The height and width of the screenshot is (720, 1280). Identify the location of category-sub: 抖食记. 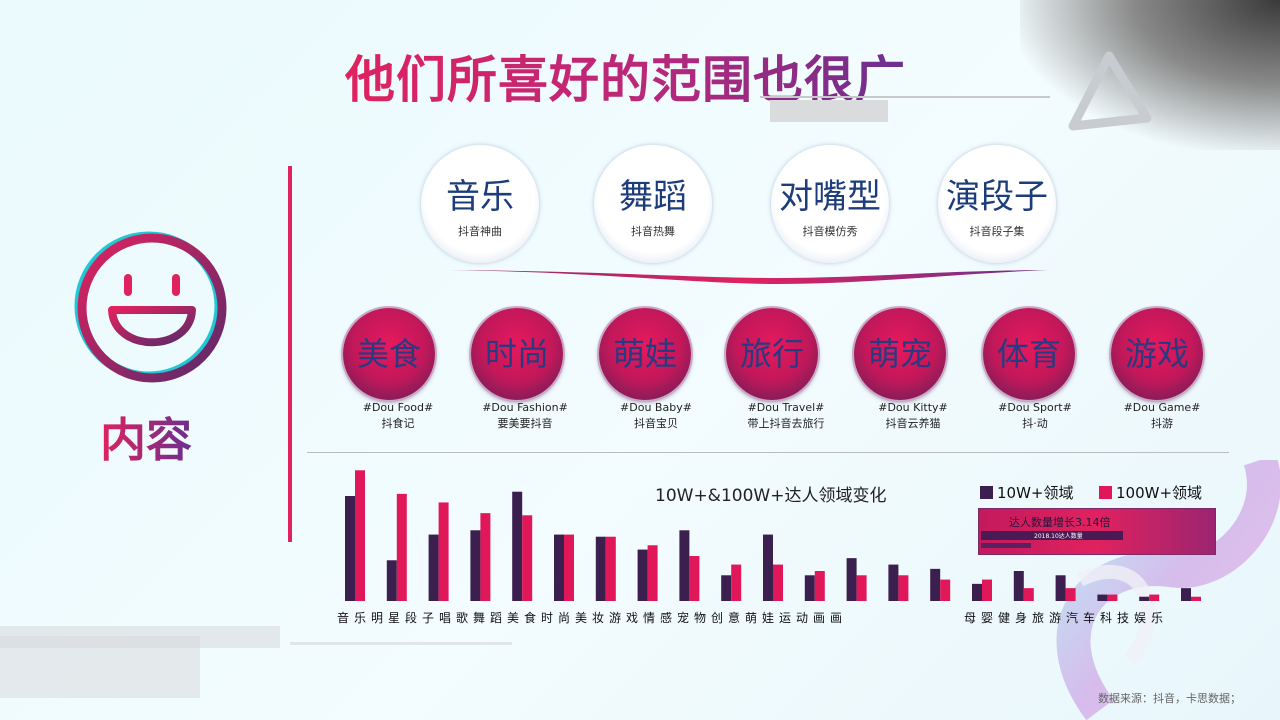
(398, 423).